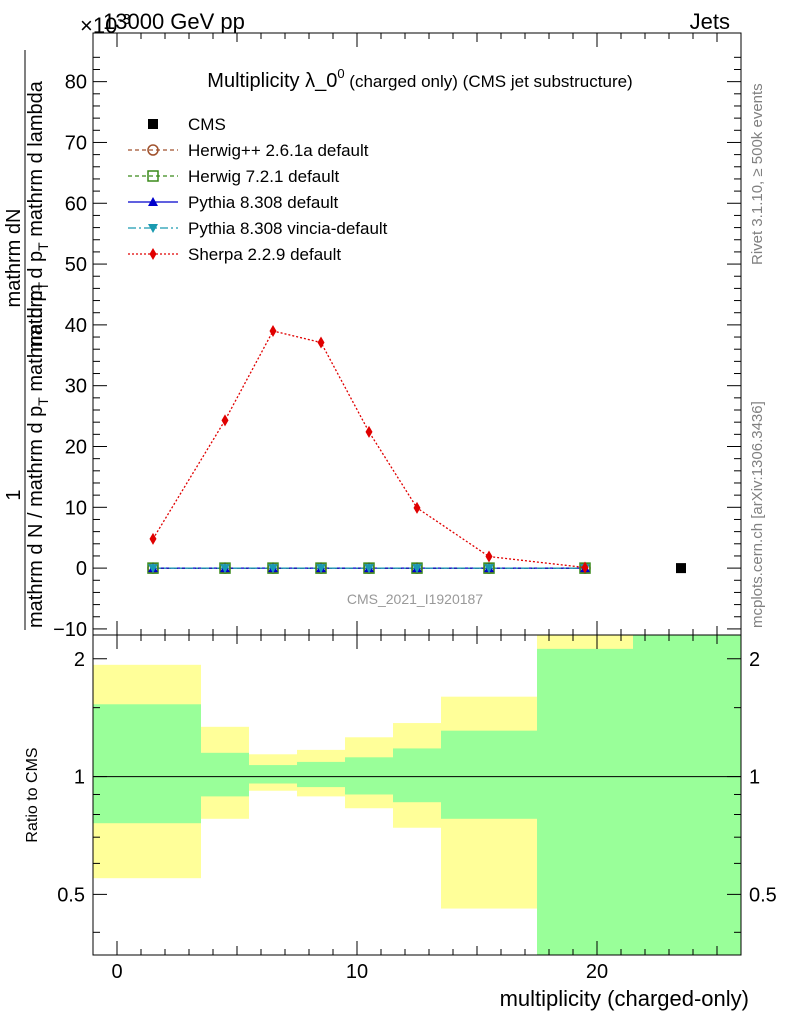 The height and width of the screenshot is (1024, 786). I want to click on watermark: CMS_2021_I1920187, so click(415, 599).